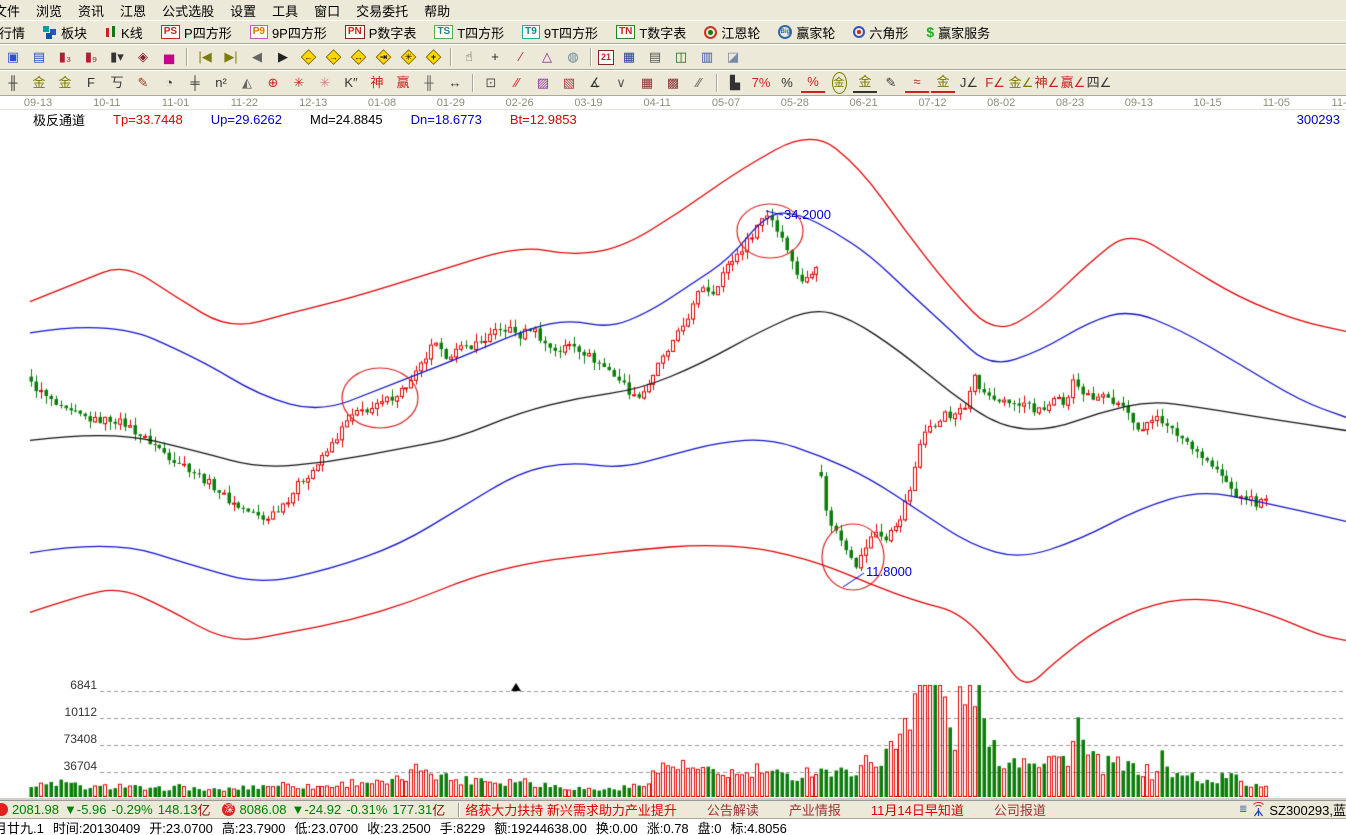  I want to click on prev-icon: ◀, so click(257, 56).